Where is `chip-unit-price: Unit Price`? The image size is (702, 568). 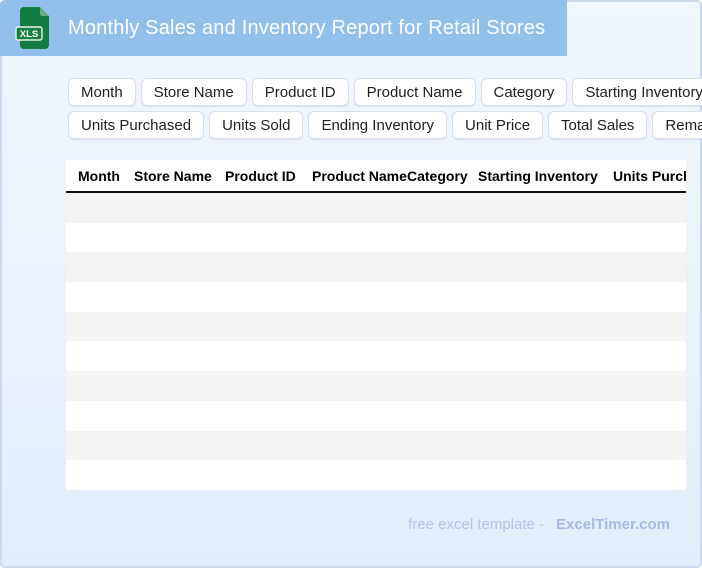
chip-unit-price: Unit Price is located at coordinates (498, 125).